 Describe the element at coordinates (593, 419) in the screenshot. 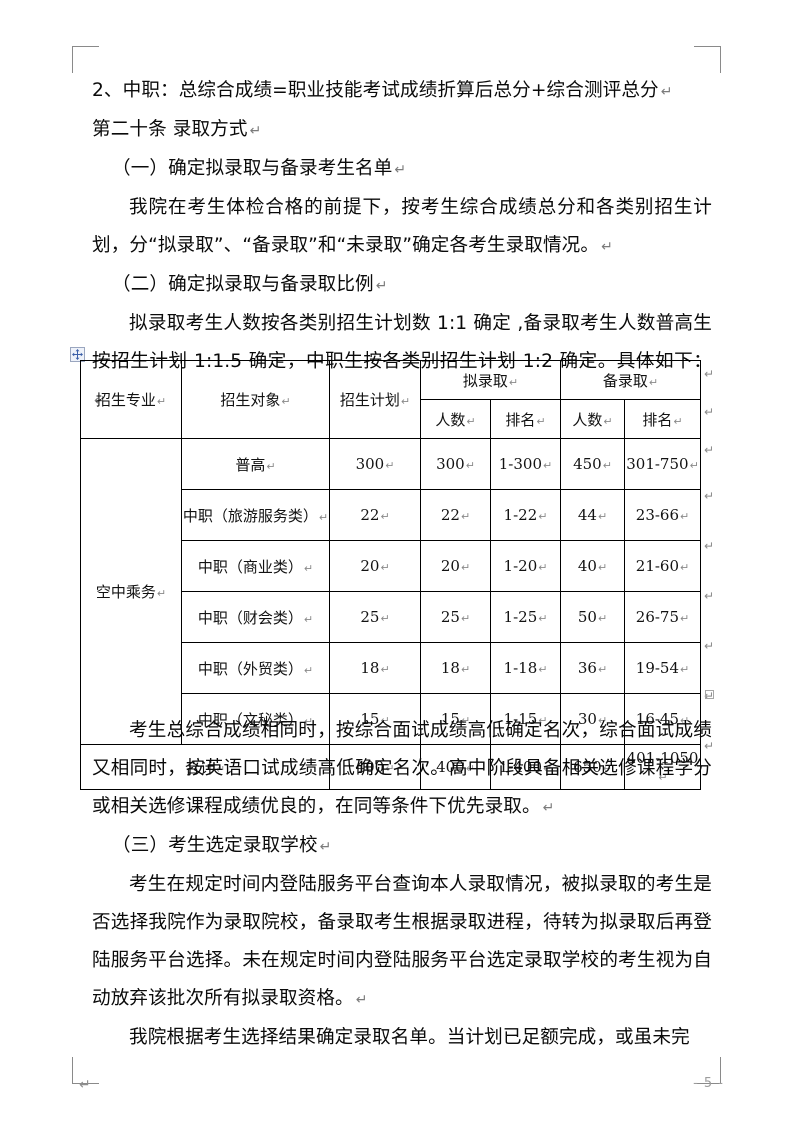

I see `column-header-backup-count: 人数↵` at that location.